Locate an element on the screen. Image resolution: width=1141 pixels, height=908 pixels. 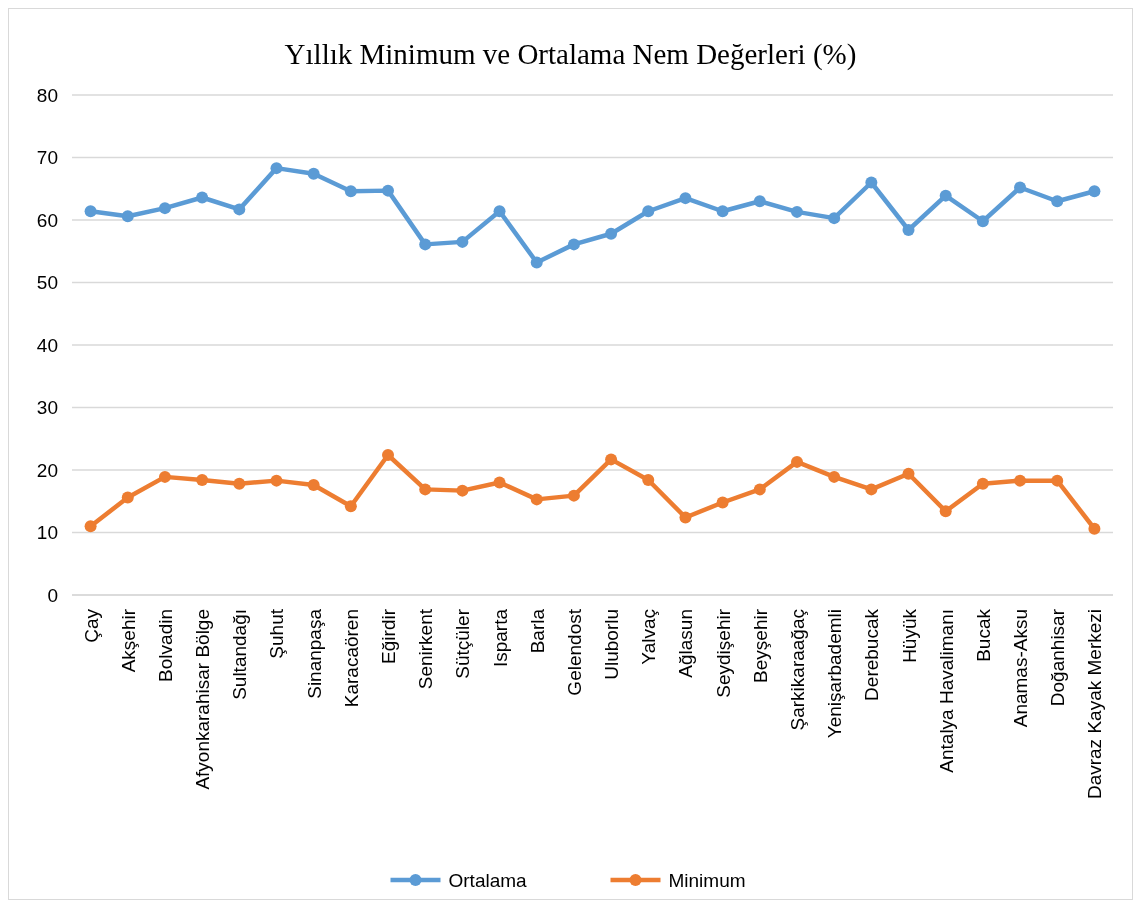
legend-label: Ortalama is located at coordinates (488, 880).